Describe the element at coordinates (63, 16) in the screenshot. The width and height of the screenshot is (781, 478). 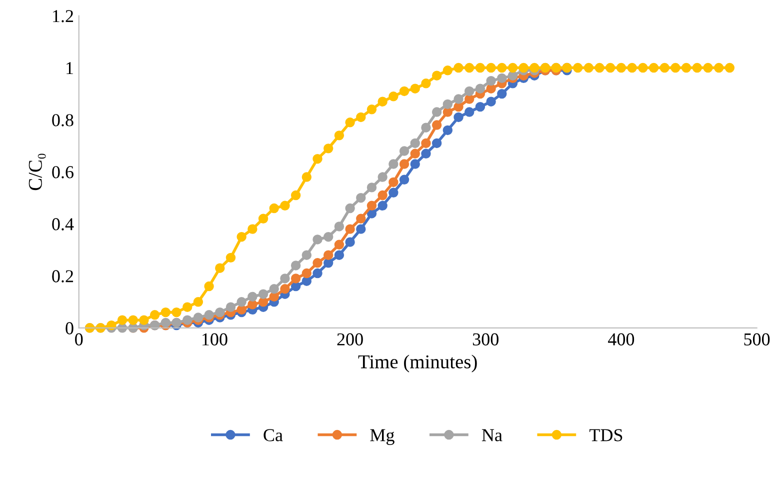
I see `y-tick-label: 1.2` at that location.